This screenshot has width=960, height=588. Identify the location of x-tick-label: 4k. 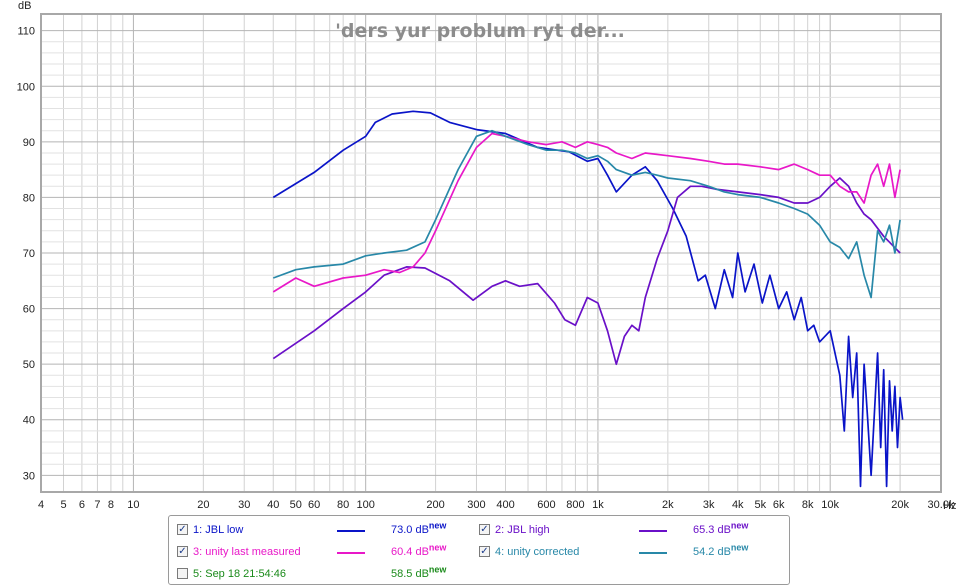
(738, 504).